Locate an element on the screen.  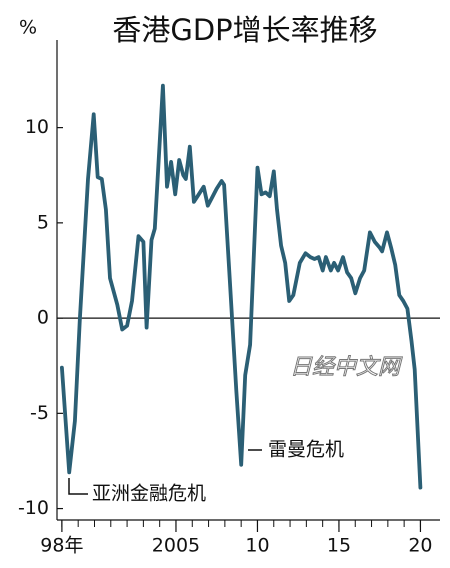
x-tick-label: 2005 is located at coordinates (176, 546).